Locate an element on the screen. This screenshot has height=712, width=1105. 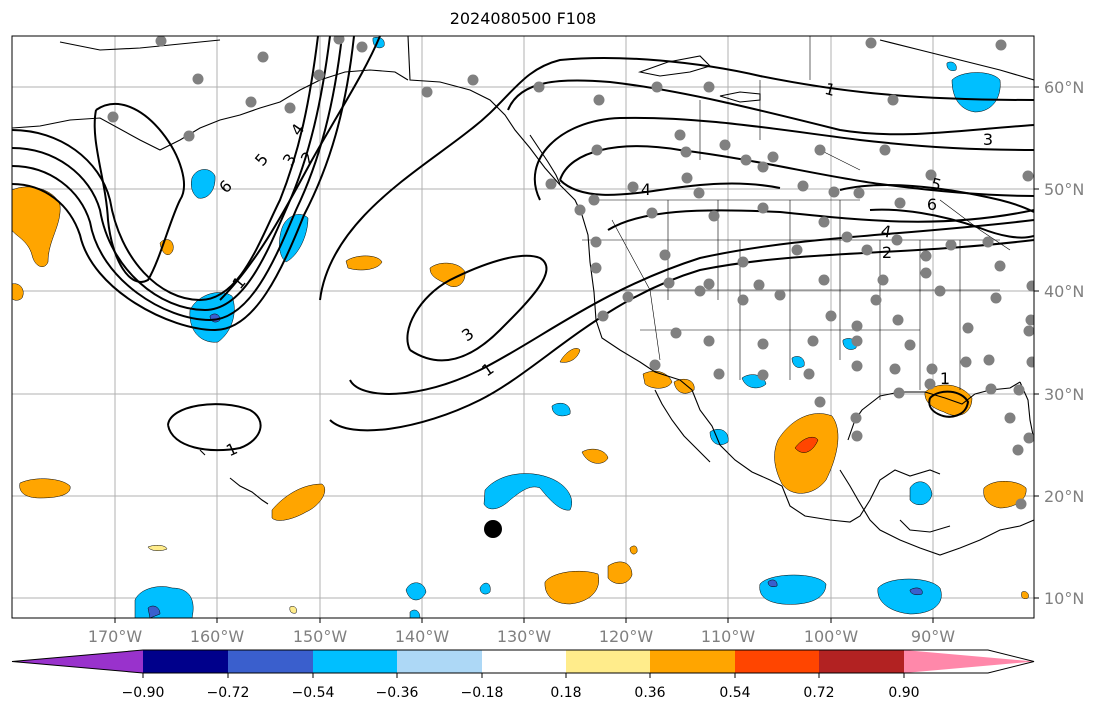
lon-label: 160°W is located at coordinates (217, 636).